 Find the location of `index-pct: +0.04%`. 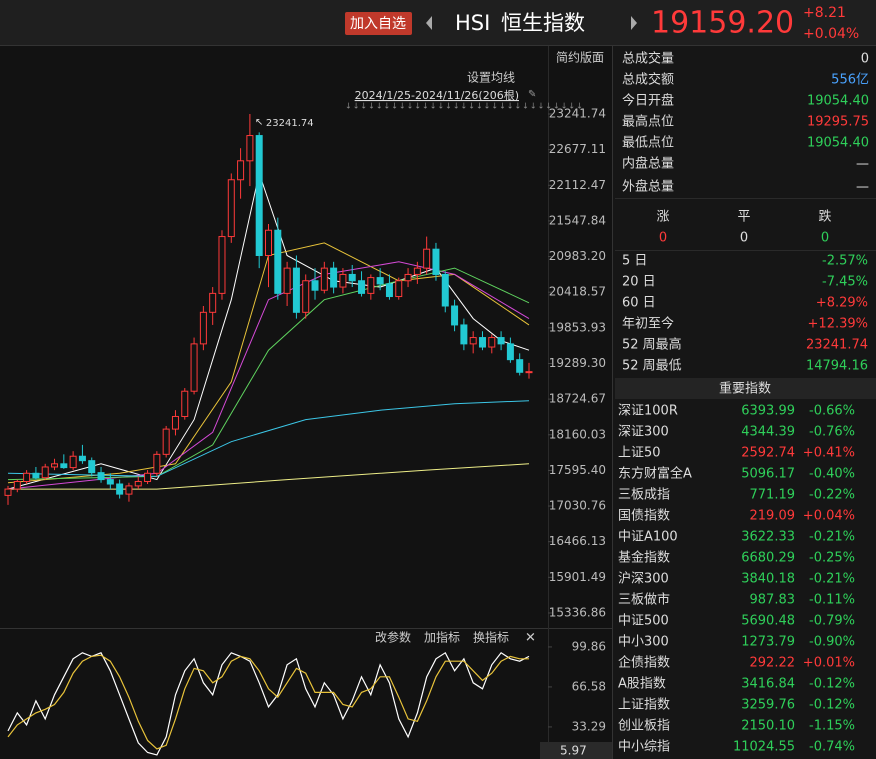

index-pct: +0.04% is located at coordinates (829, 516).